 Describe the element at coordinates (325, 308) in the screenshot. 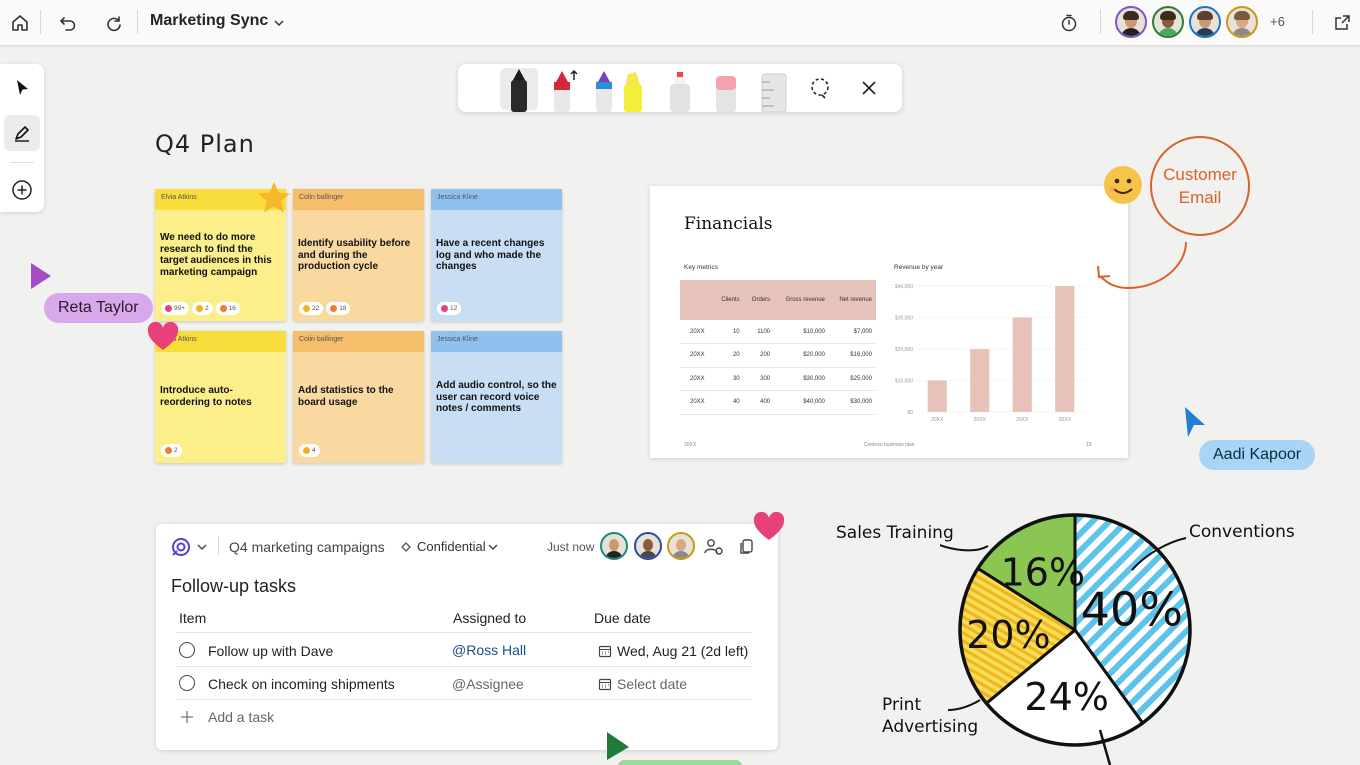

I see `note-reactions: 22 18` at that location.